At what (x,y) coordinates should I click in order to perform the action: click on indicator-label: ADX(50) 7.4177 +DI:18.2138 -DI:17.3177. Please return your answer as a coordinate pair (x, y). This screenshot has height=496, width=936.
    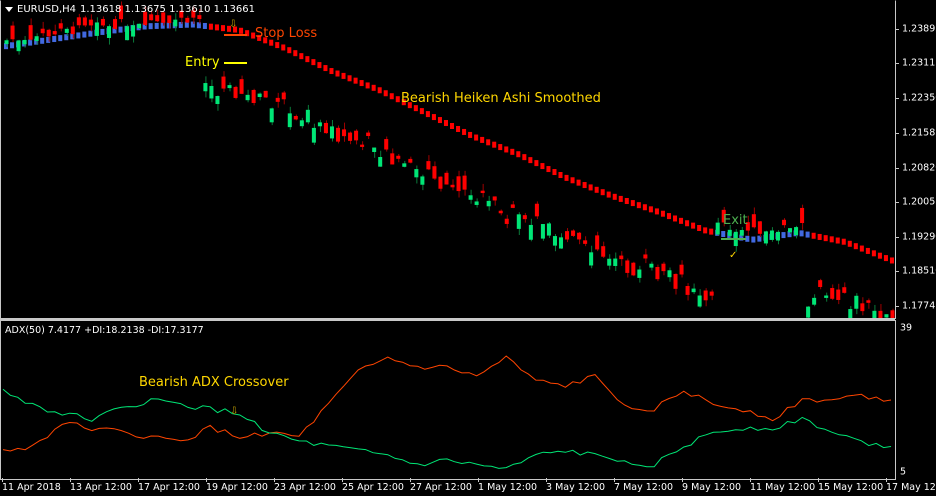
    Looking at the image, I should click on (104, 330).